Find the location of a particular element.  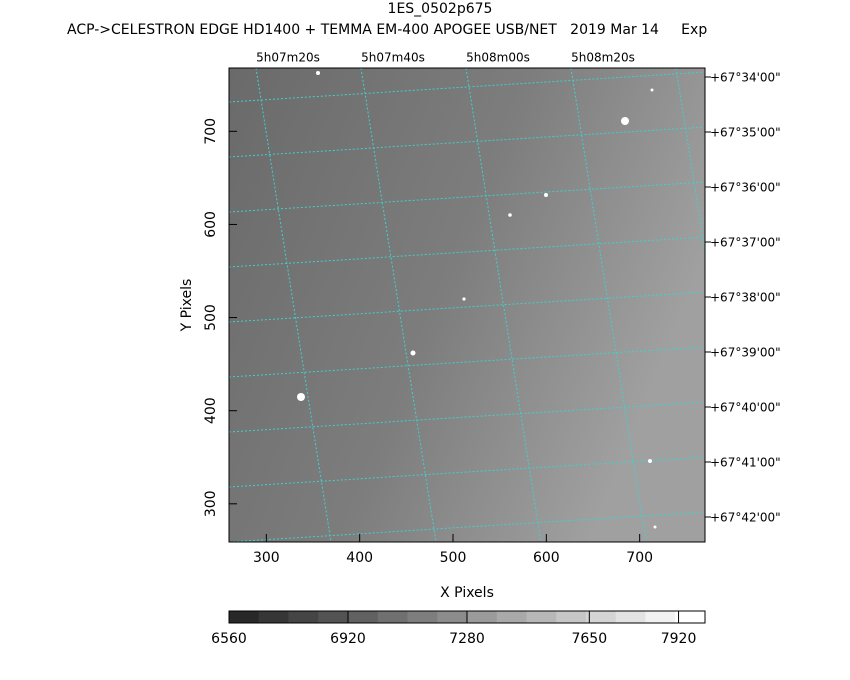

y-tick-label: 300 is located at coordinates (211, 503).